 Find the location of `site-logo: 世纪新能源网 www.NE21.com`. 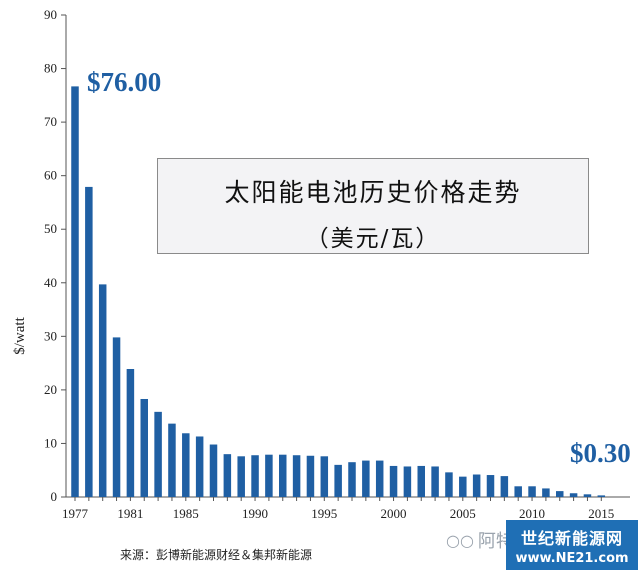

site-logo: 世纪新能源网 www.NE21.com is located at coordinates (572, 545).